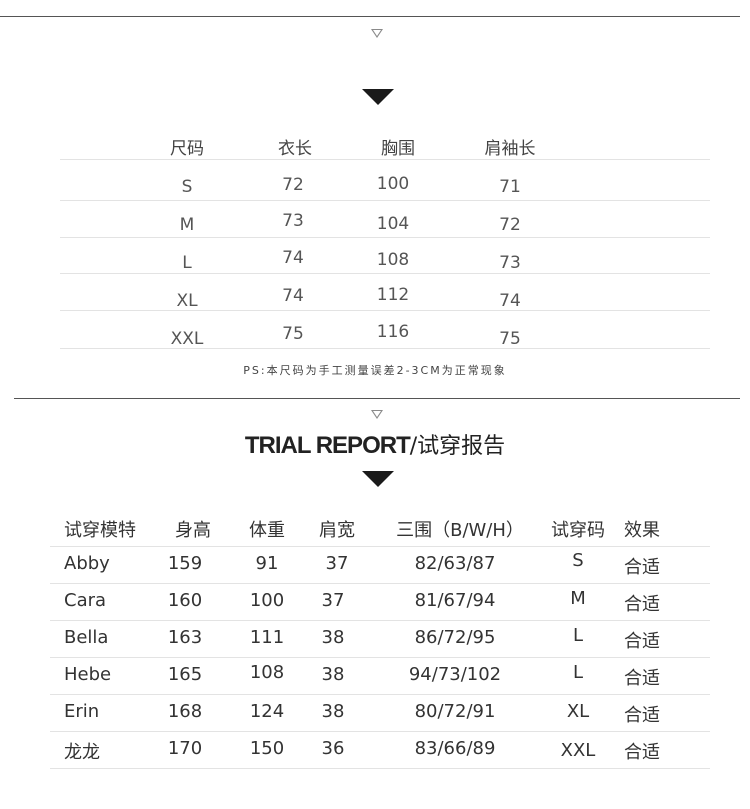 This screenshot has width=750, height=809. What do you see at coordinates (578, 530) in the screenshot?
I see `trial-header: 试穿码` at bounding box center [578, 530].